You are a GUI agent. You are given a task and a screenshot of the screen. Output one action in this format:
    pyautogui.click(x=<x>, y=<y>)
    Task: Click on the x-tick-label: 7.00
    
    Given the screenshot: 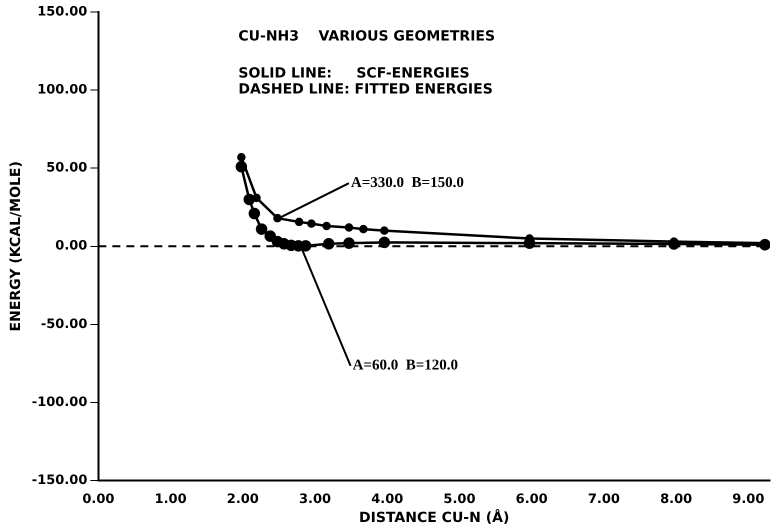 What is the action you would take?
    pyautogui.click(x=604, y=499)
    